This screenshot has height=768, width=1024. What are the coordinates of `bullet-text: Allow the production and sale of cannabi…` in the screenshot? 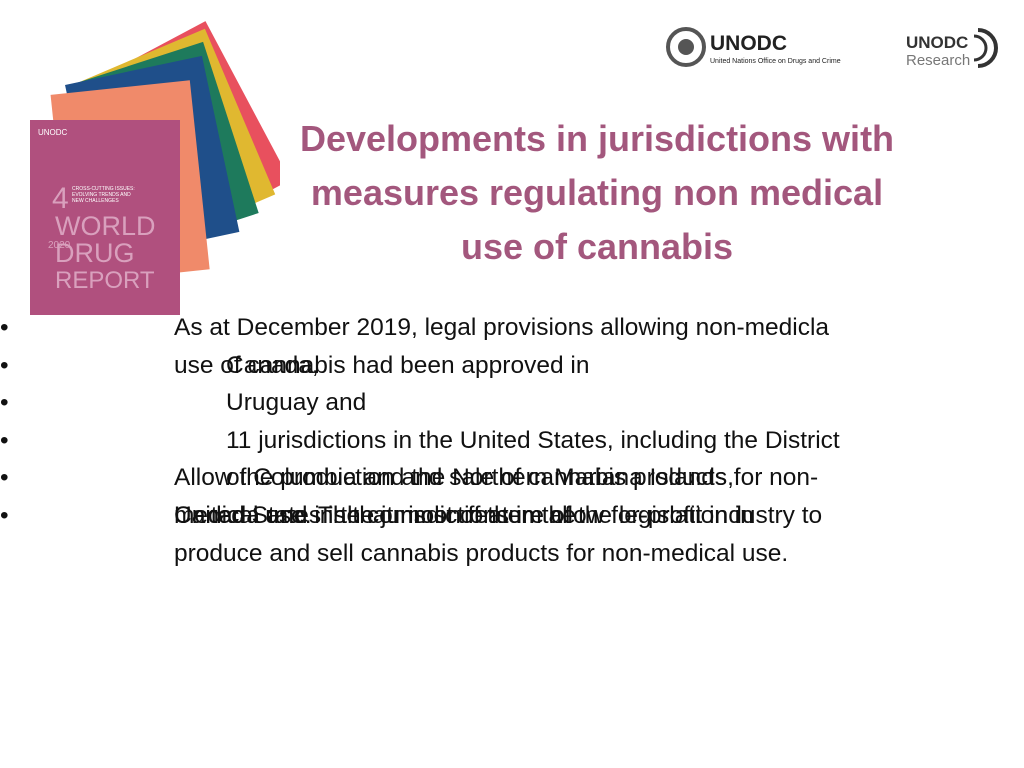 It's located at (496, 478).